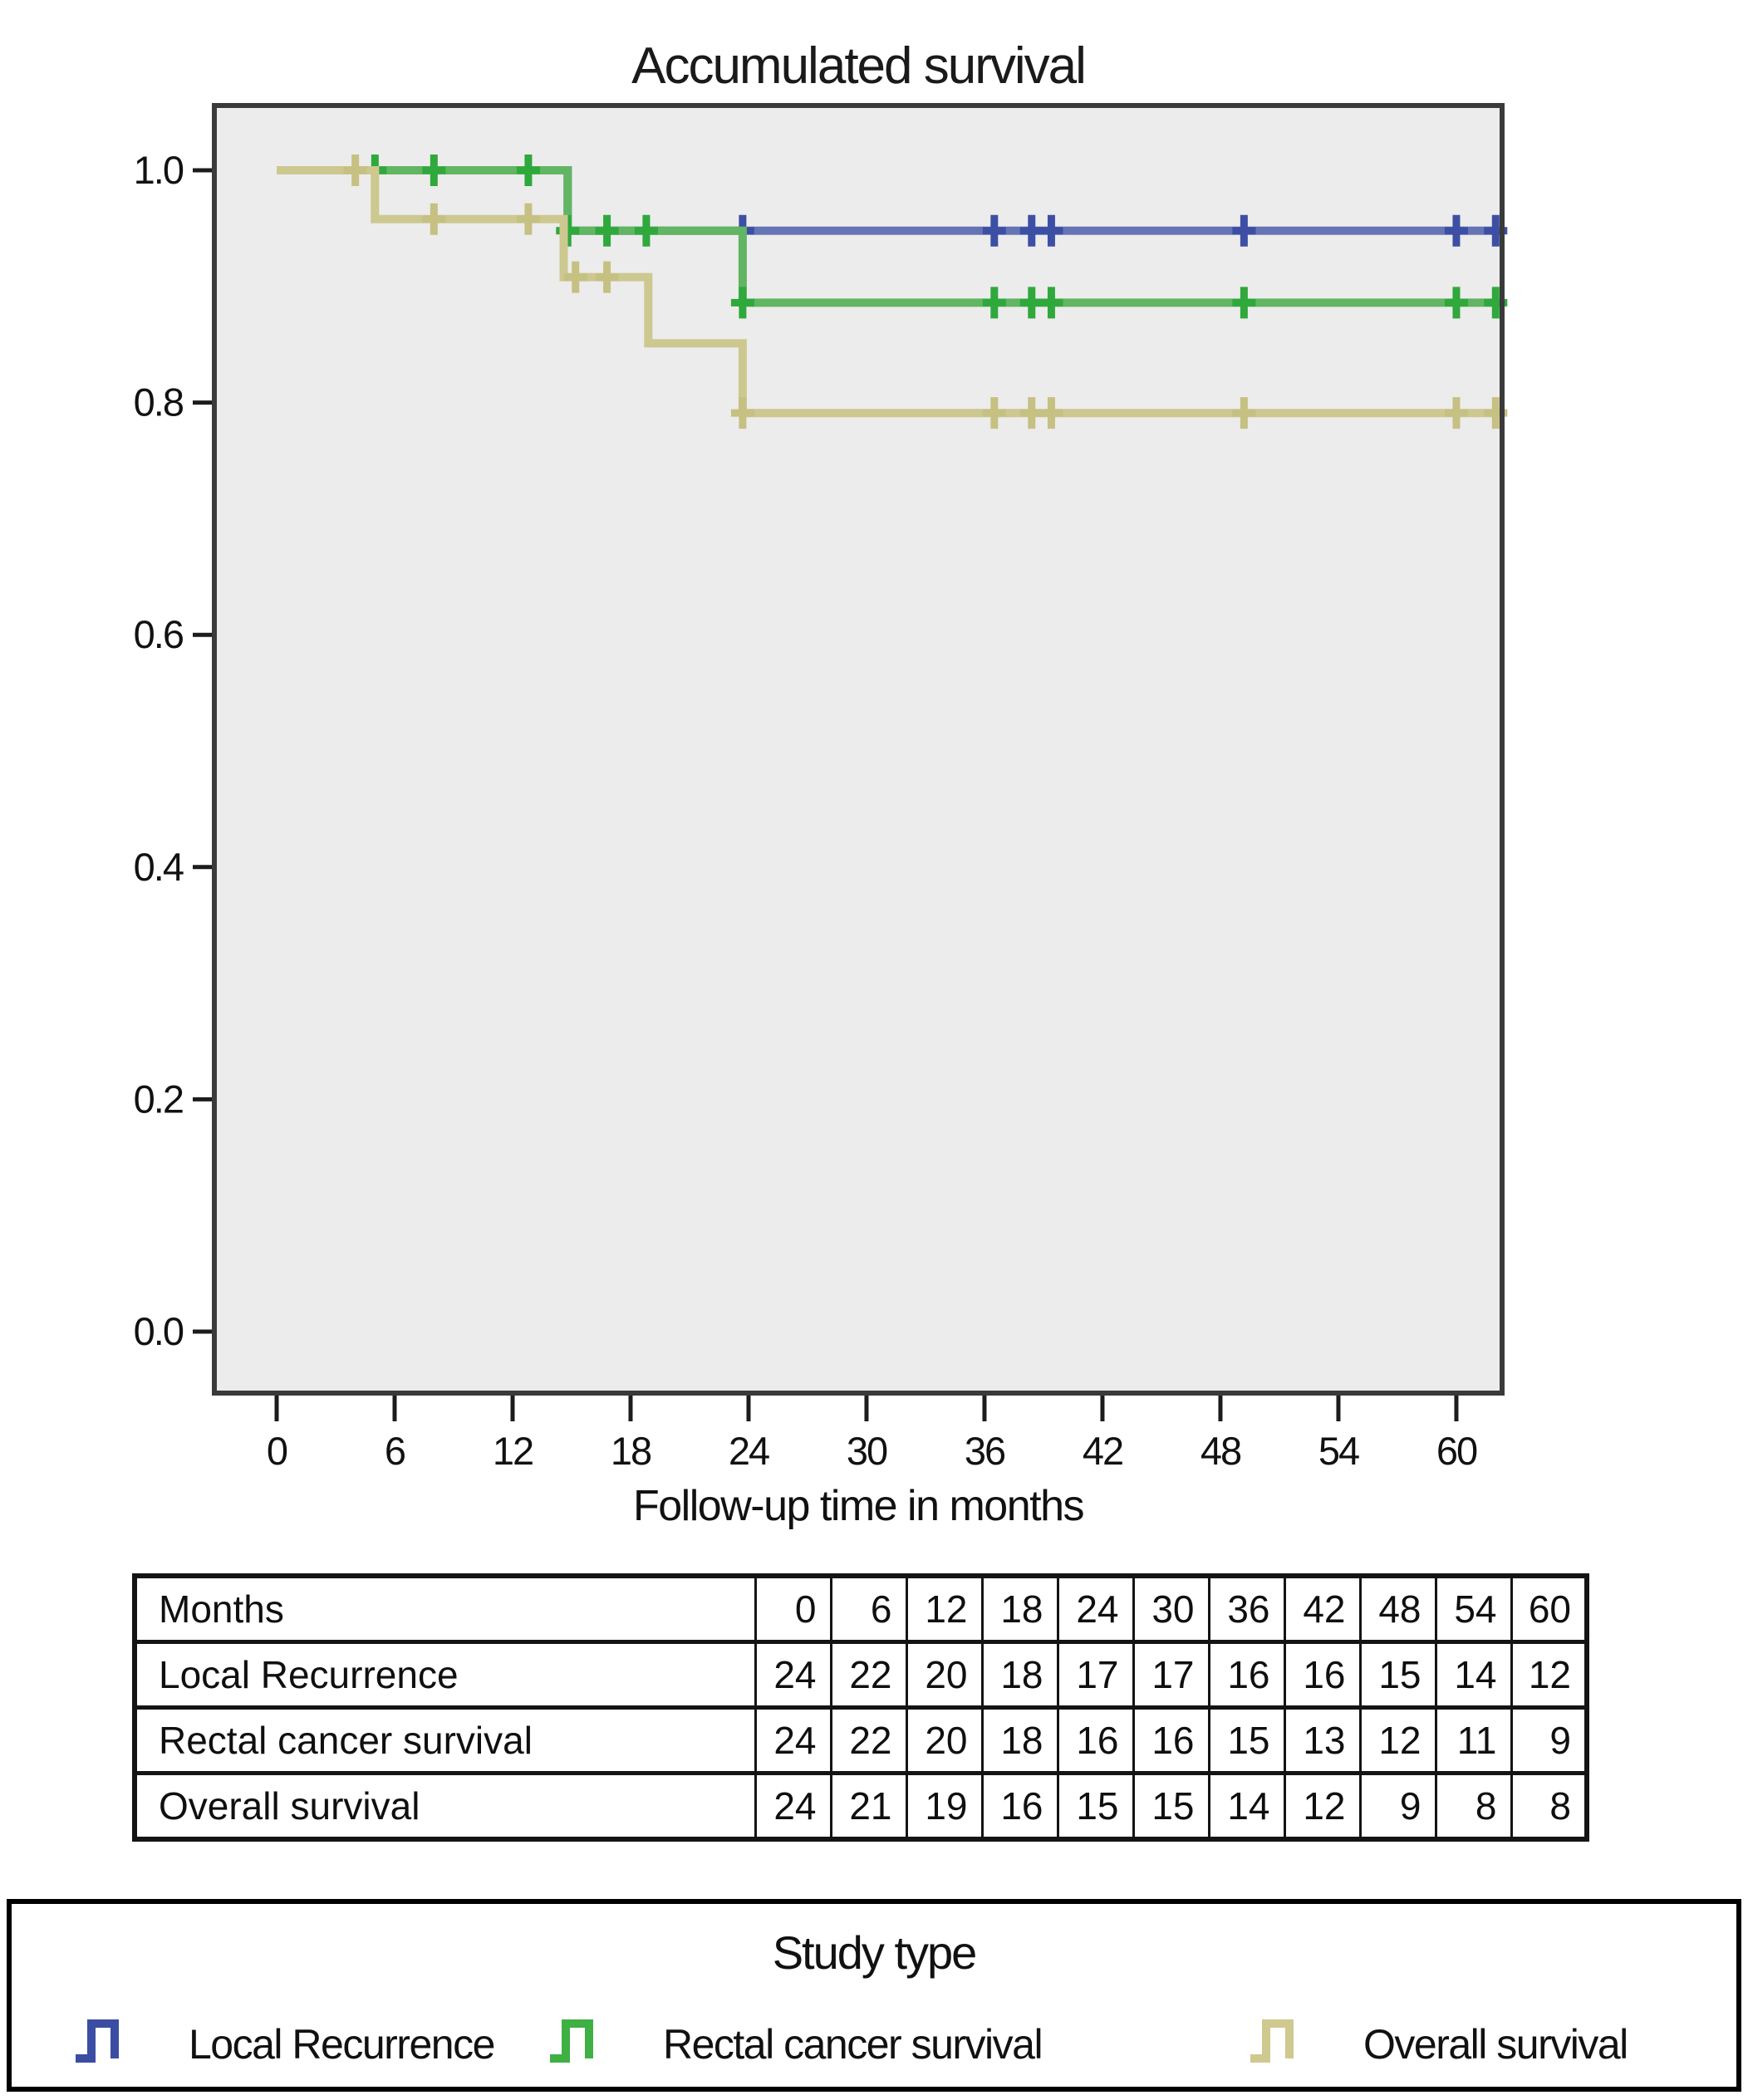 The width and height of the screenshot is (1748, 2100). What do you see at coordinates (159, 867) in the screenshot?
I see `y-tick-label: 0.4` at bounding box center [159, 867].